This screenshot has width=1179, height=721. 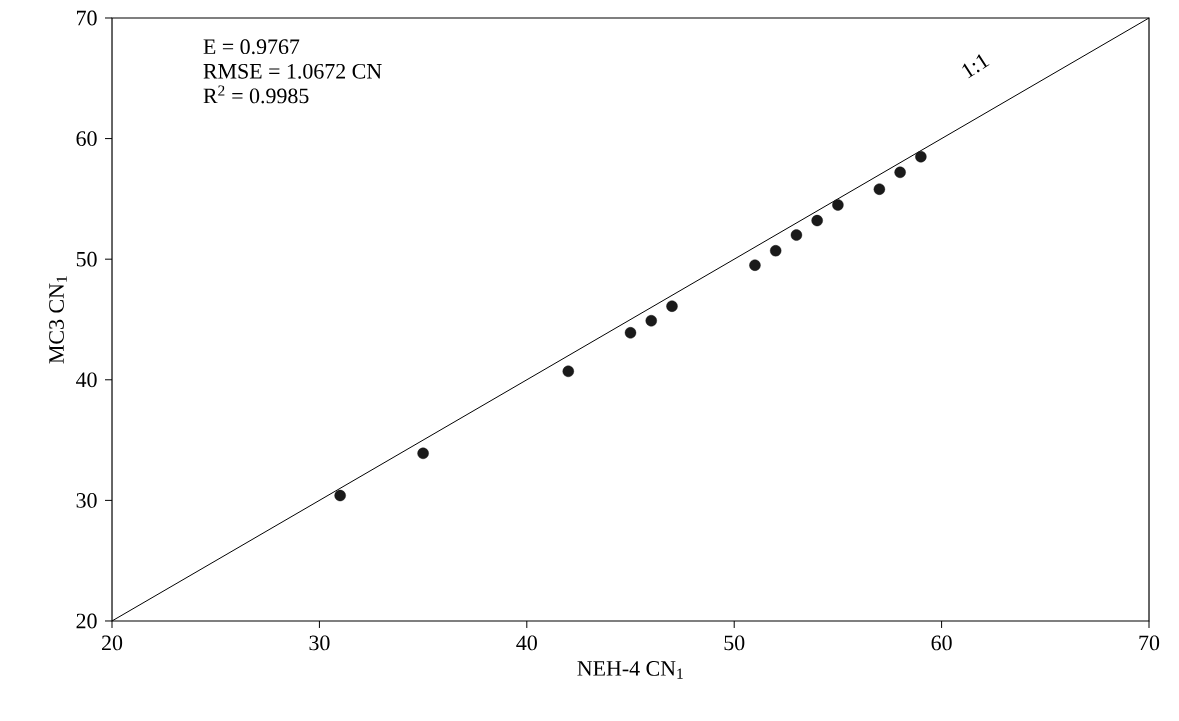 What do you see at coordinates (112, 643) in the screenshot?
I see `x-tick-label: 20` at bounding box center [112, 643].